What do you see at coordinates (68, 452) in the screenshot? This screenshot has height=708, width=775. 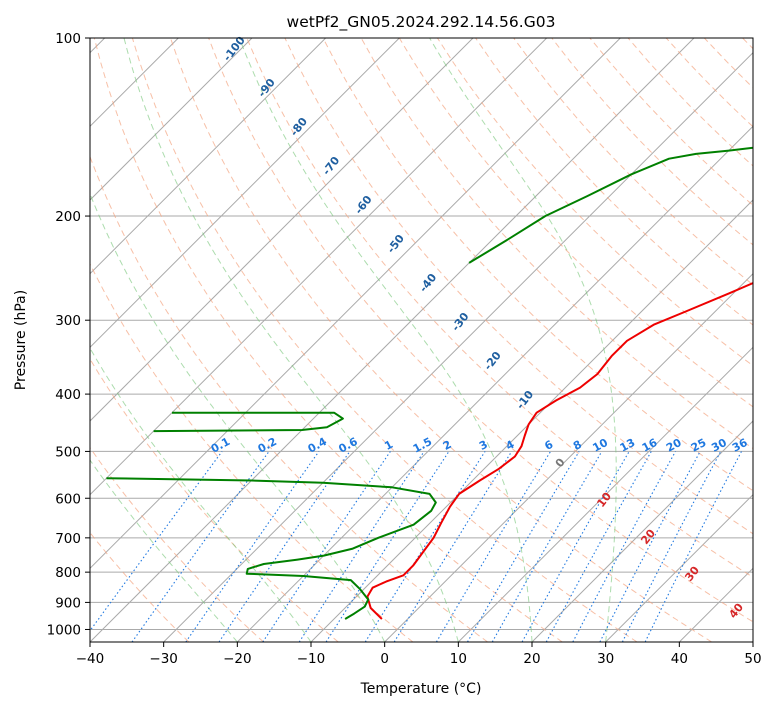 I see `y-tick-label: 500` at bounding box center [68, 452].